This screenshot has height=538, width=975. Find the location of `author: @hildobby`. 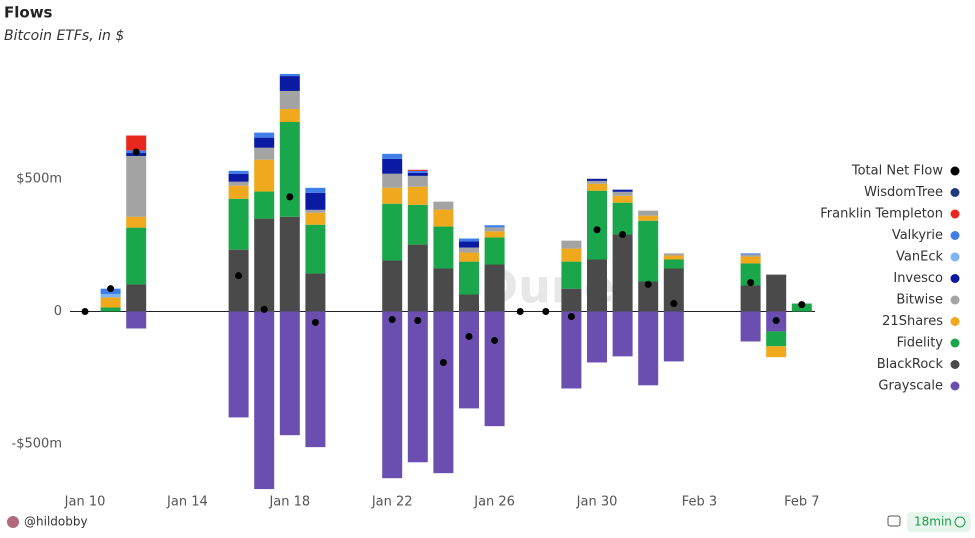

author: @hildobby is located at coordinates (56, 522).